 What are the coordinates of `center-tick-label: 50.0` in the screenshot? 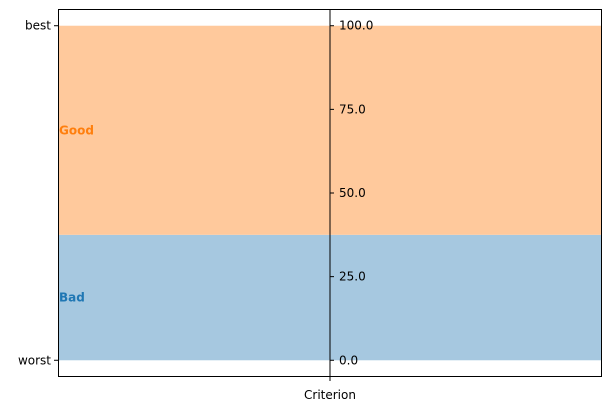 It's located at (352, 193).